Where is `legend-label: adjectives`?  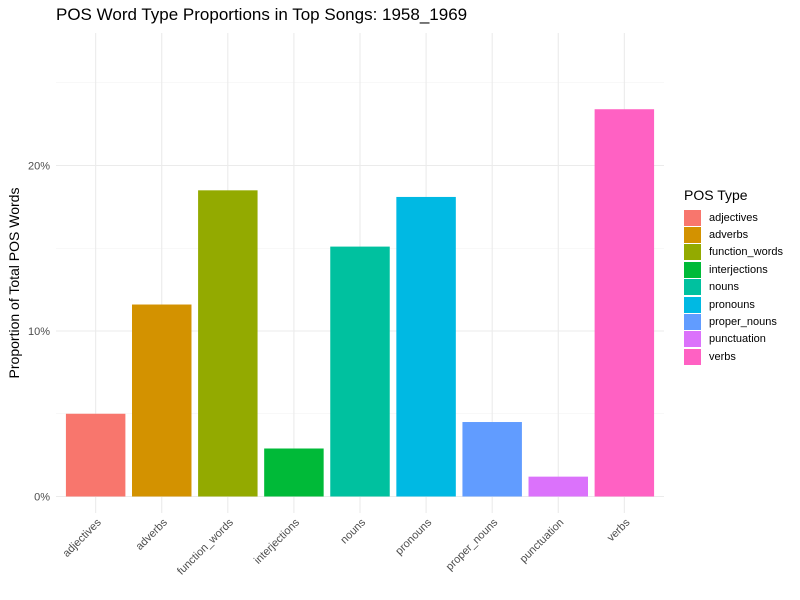 legend-label: adjectives is located at coordinates (733, 217).